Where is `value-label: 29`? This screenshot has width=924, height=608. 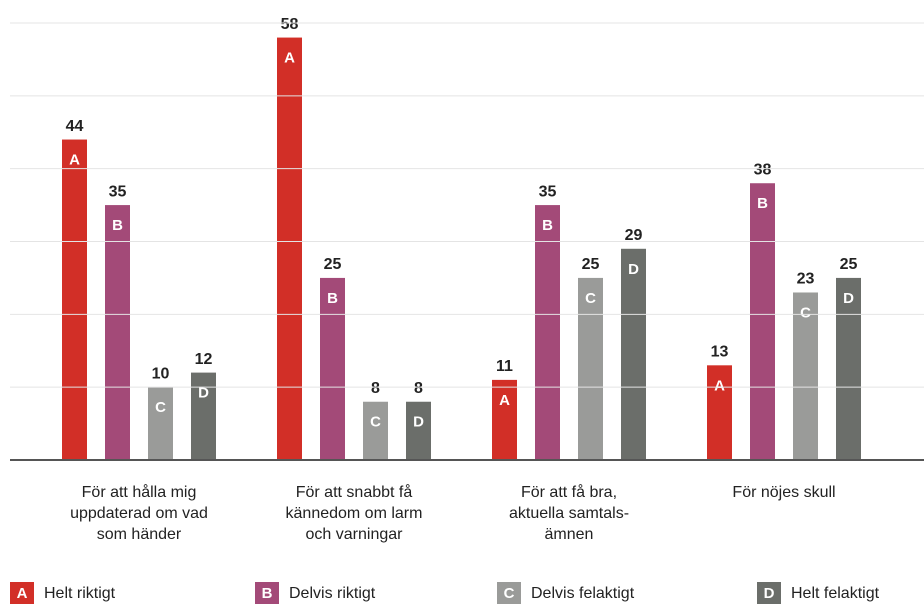 value-label: 29 is located at coordinates (634, 235).